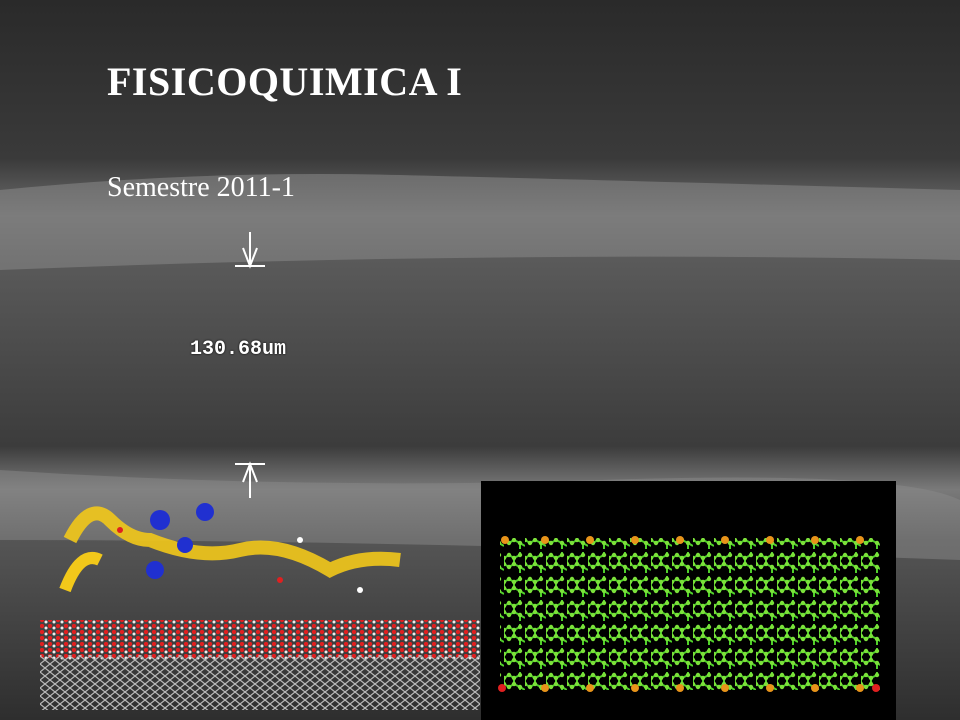  Describe the element at coordinates (238, 349) in the screenshot. I see `measurement-label: 130.68um` at that location.